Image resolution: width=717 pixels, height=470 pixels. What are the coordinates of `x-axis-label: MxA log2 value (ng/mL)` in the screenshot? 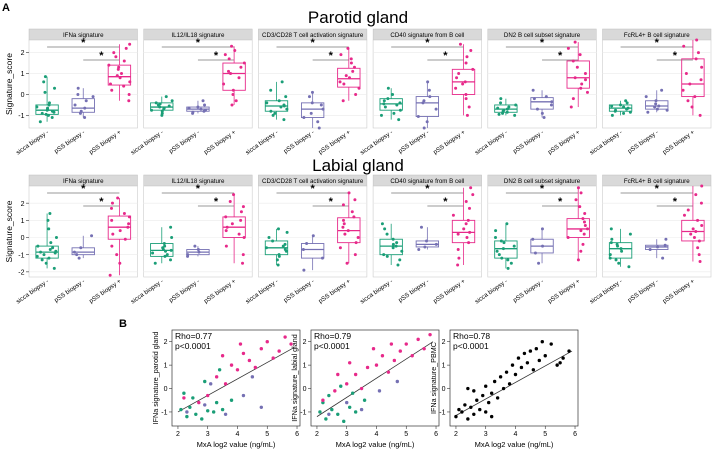 It's located at (514, 444).